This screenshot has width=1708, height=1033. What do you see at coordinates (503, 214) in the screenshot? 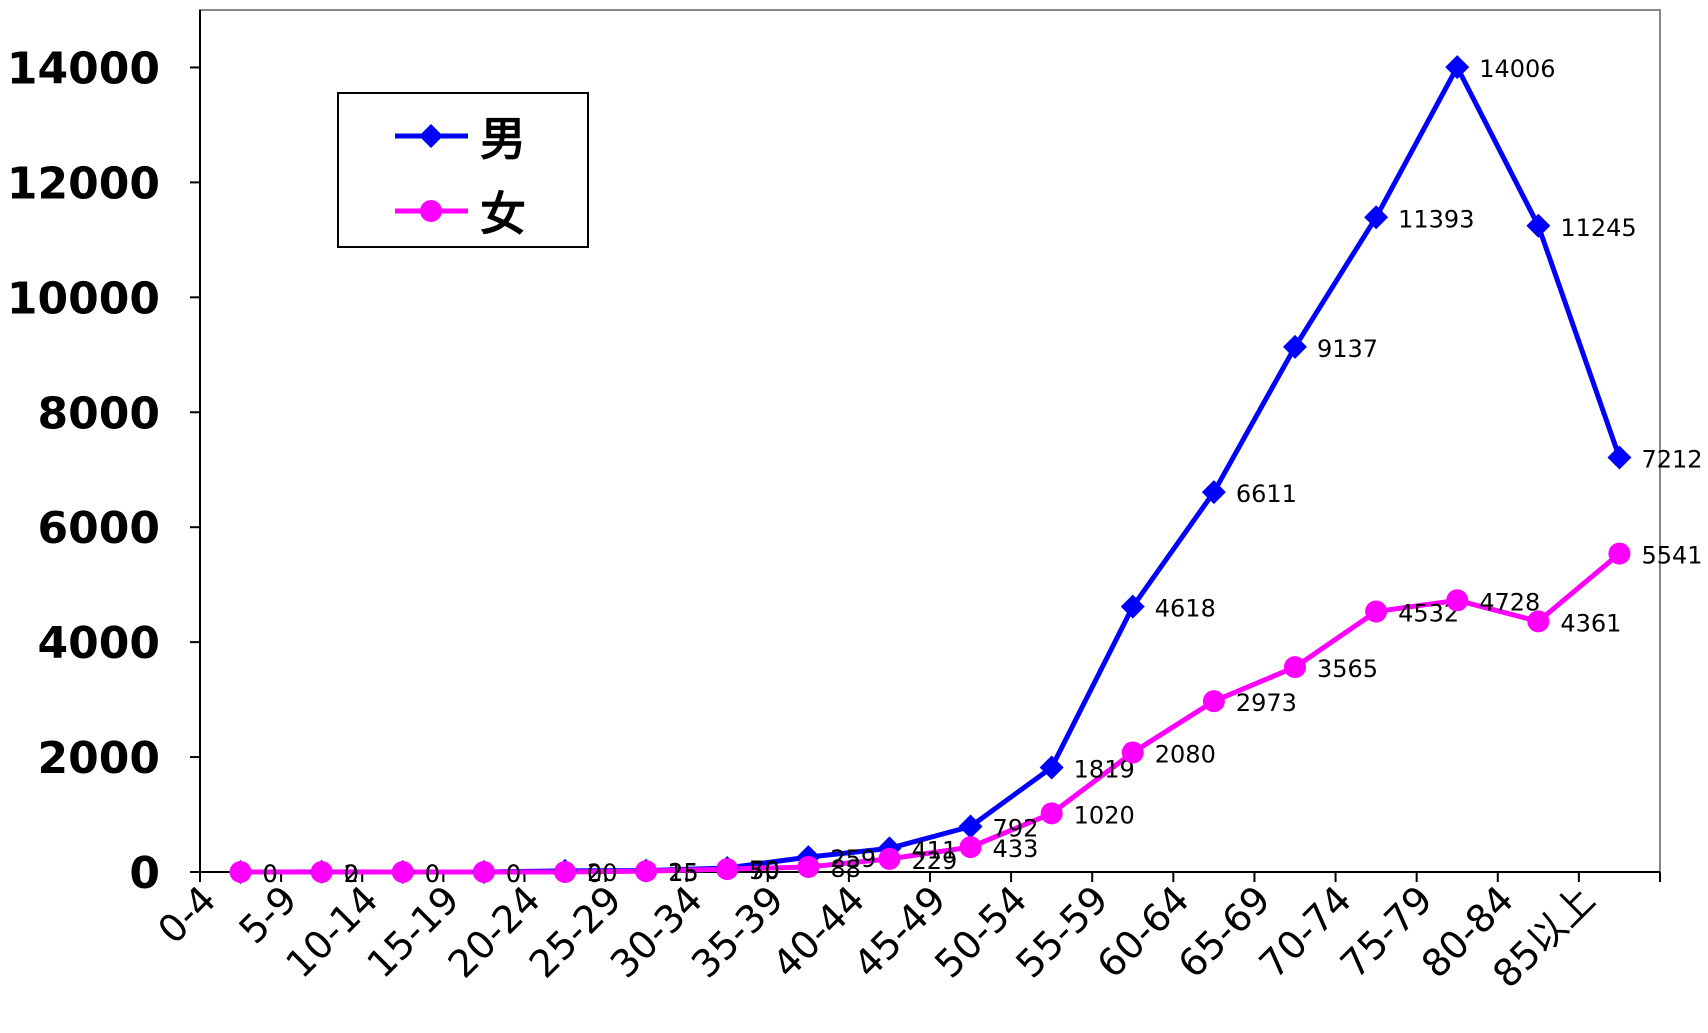
I see `legend-label-female: 女` at bounding box center [503, 214].